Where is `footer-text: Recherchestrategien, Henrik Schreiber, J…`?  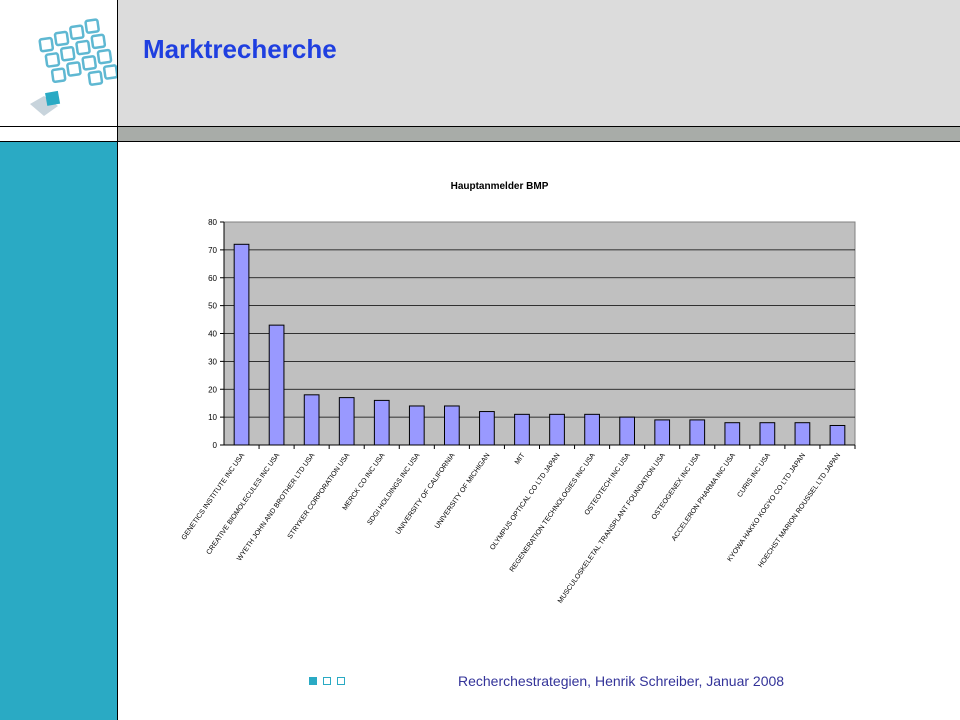
footer-text: Recherchestrategien, Henrik Schreiber, J… is located at coordinates (621, 681).